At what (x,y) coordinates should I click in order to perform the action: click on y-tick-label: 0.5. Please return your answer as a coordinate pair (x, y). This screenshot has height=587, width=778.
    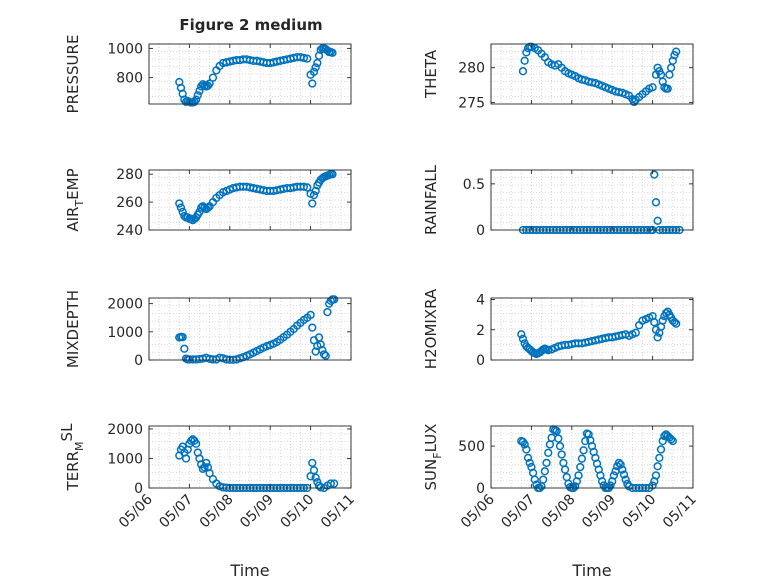
    Looking at the image, I should click on (474, 185).